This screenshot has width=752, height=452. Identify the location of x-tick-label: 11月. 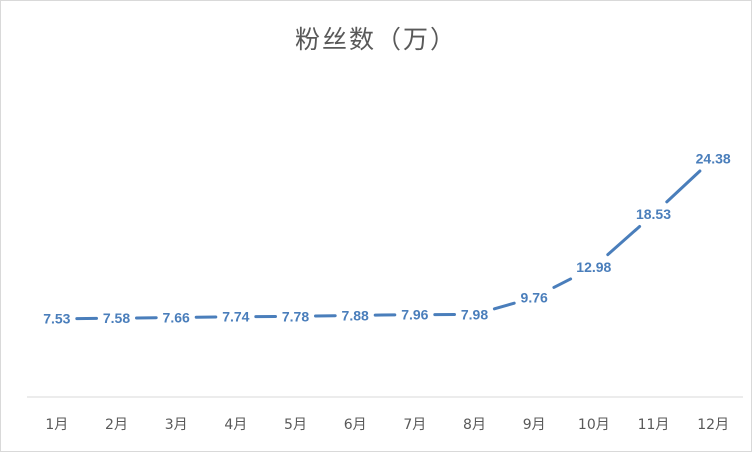
(654, 425).